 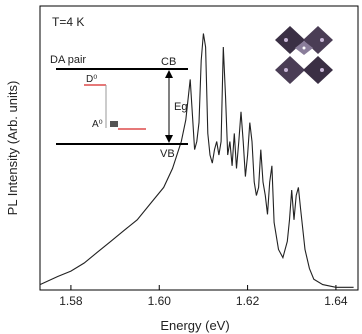 What do you see at coordinates (304, 55) in the screenshot?
I see `crystal-structure-icon` at bounding box center [304, 55].